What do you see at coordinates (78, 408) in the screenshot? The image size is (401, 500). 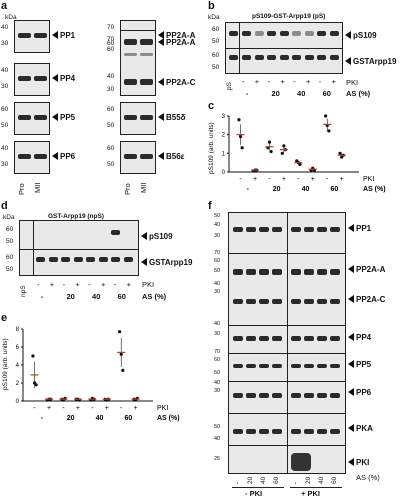 I see `panel-e-pki-sign-3: +` at bounding box center [78, 408].